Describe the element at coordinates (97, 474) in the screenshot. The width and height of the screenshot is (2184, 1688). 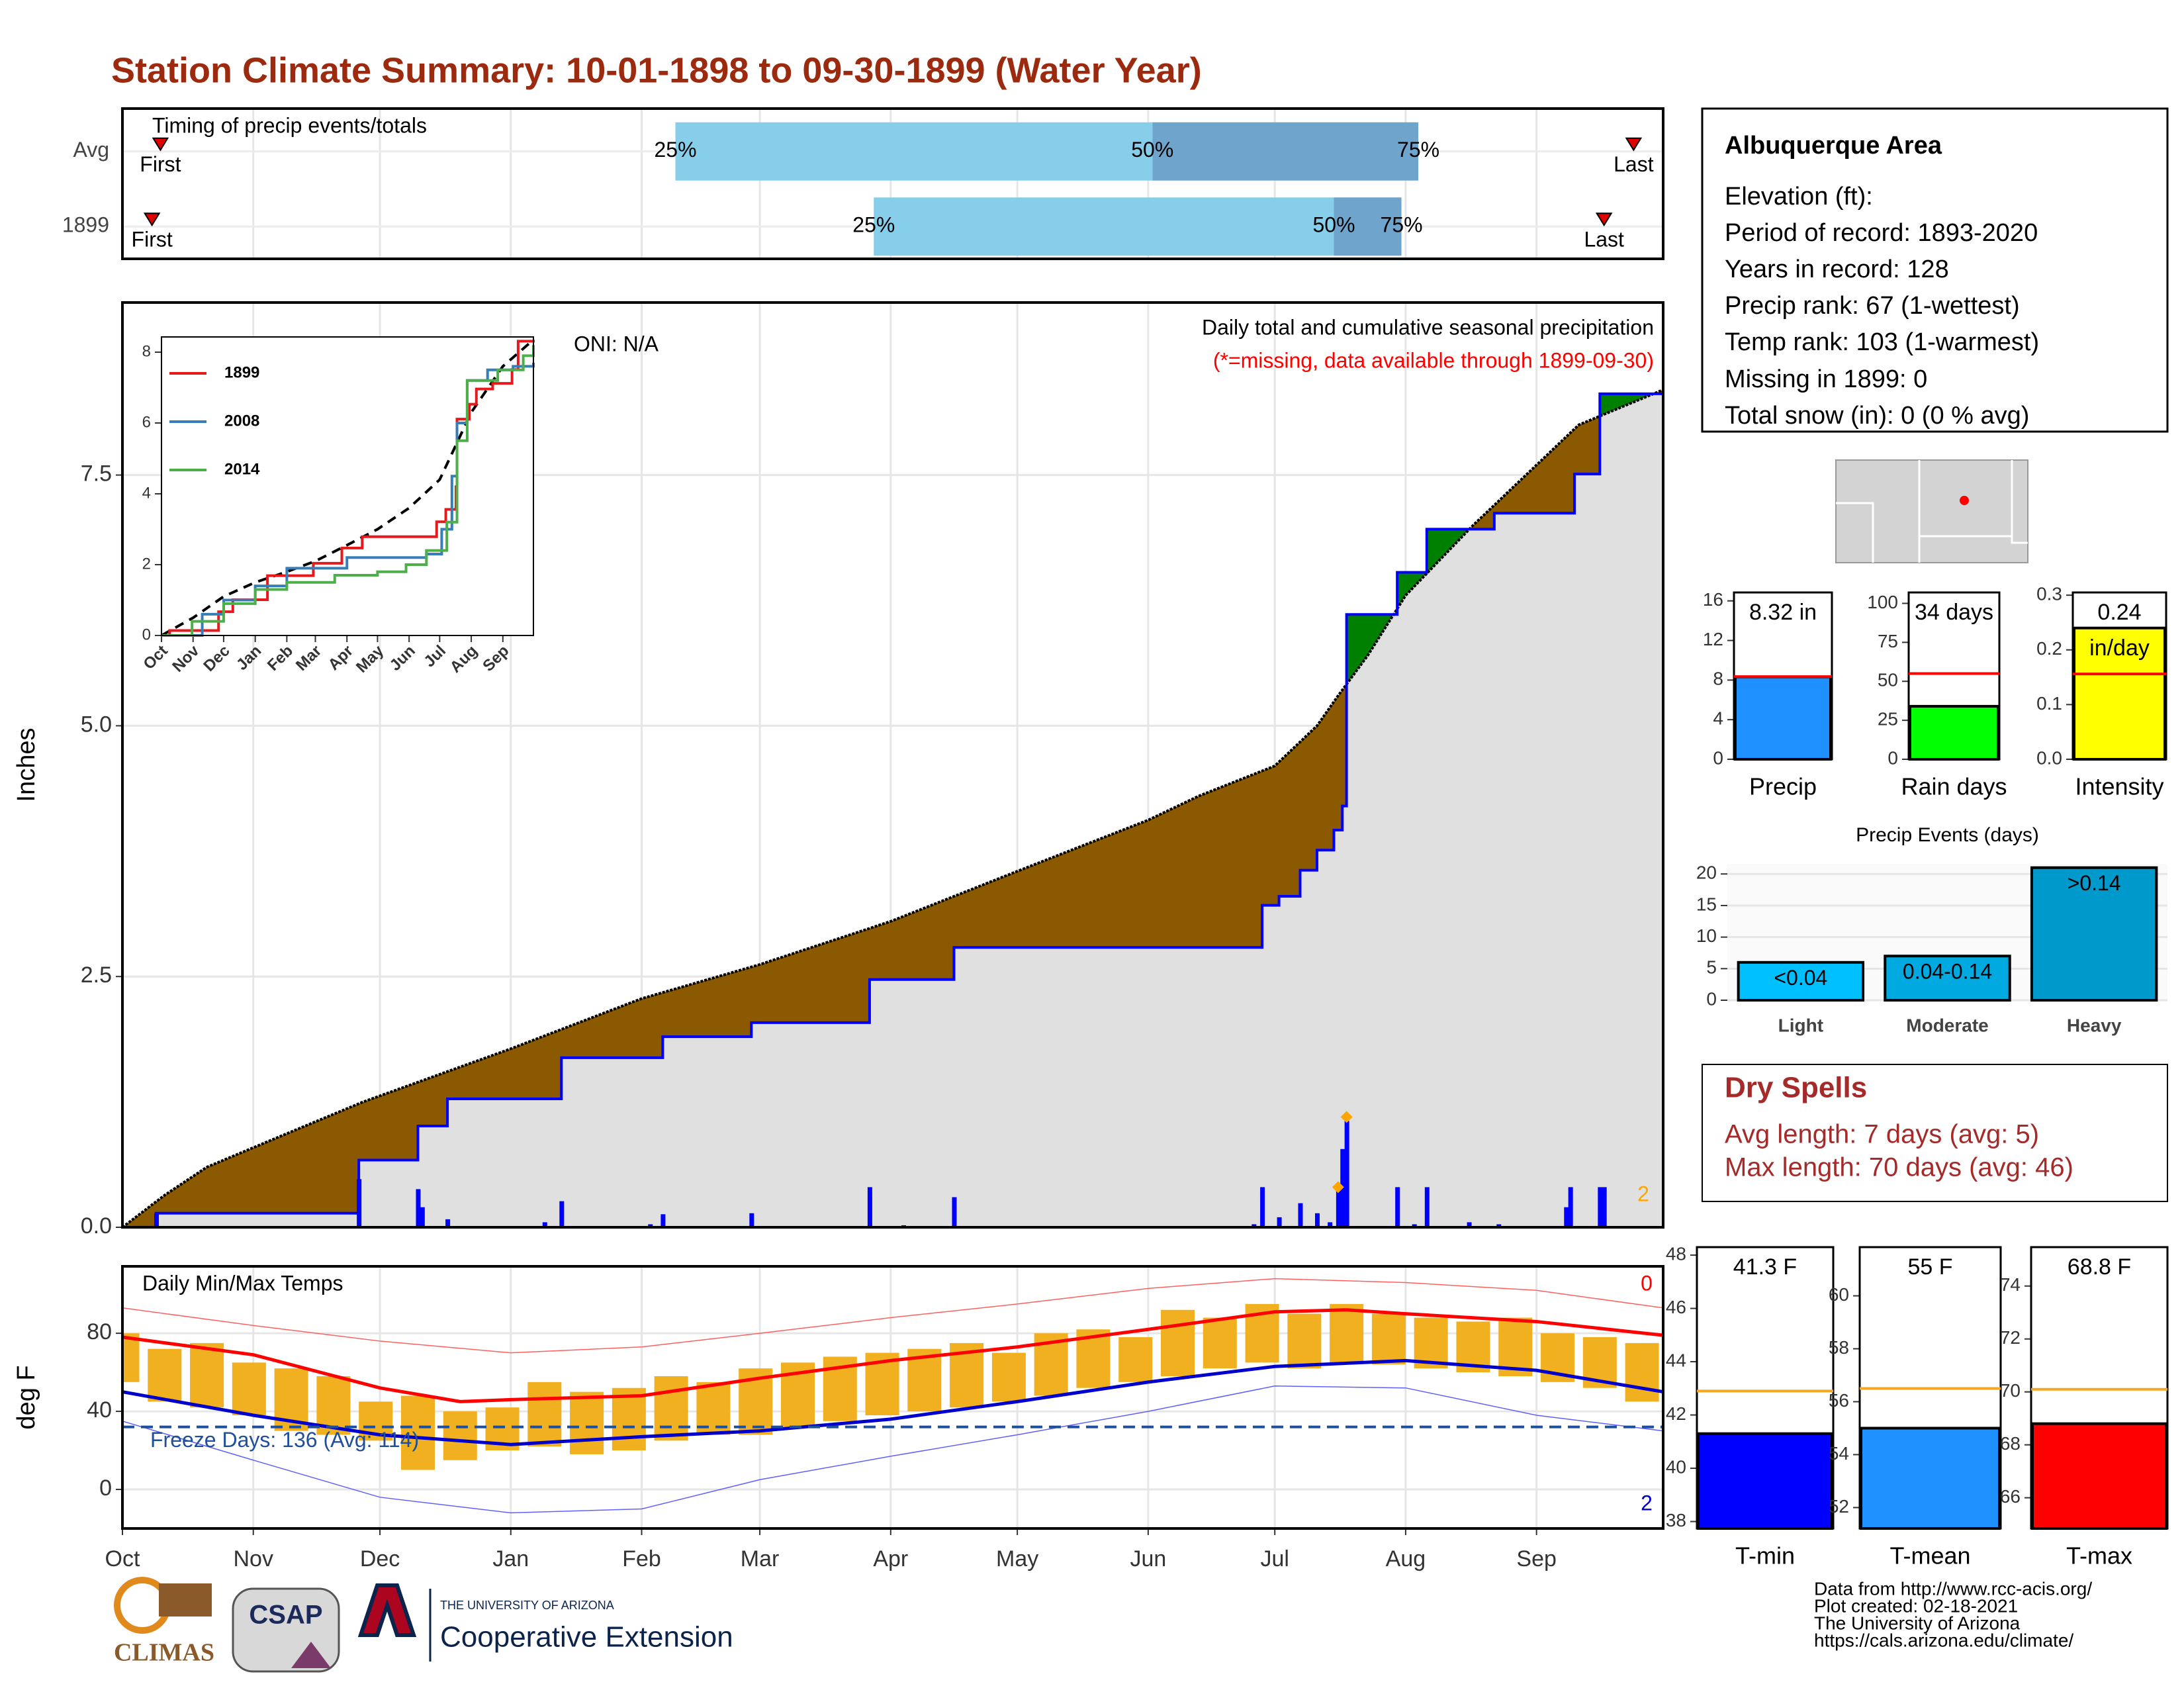
I see `y-tick-label: 7.5` at that location.